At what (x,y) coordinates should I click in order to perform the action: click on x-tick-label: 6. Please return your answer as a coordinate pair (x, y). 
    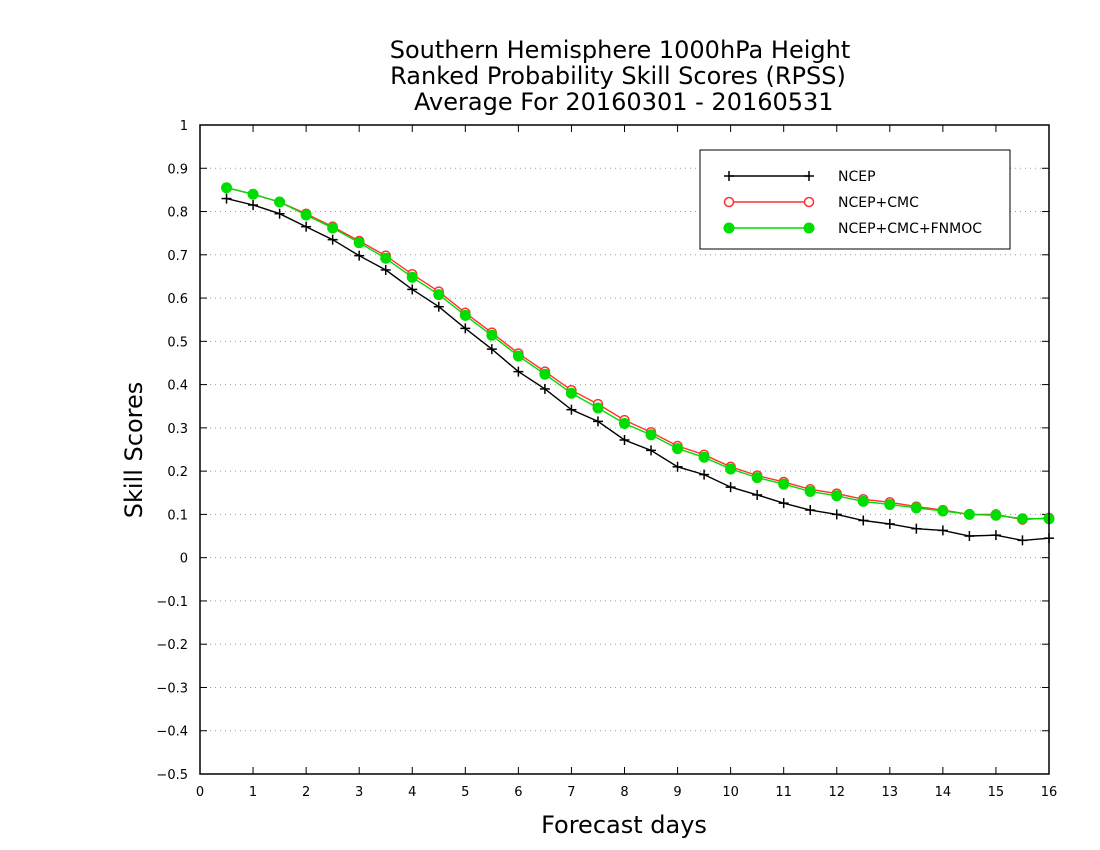
    Looking at the image, I should click on (518, 792).